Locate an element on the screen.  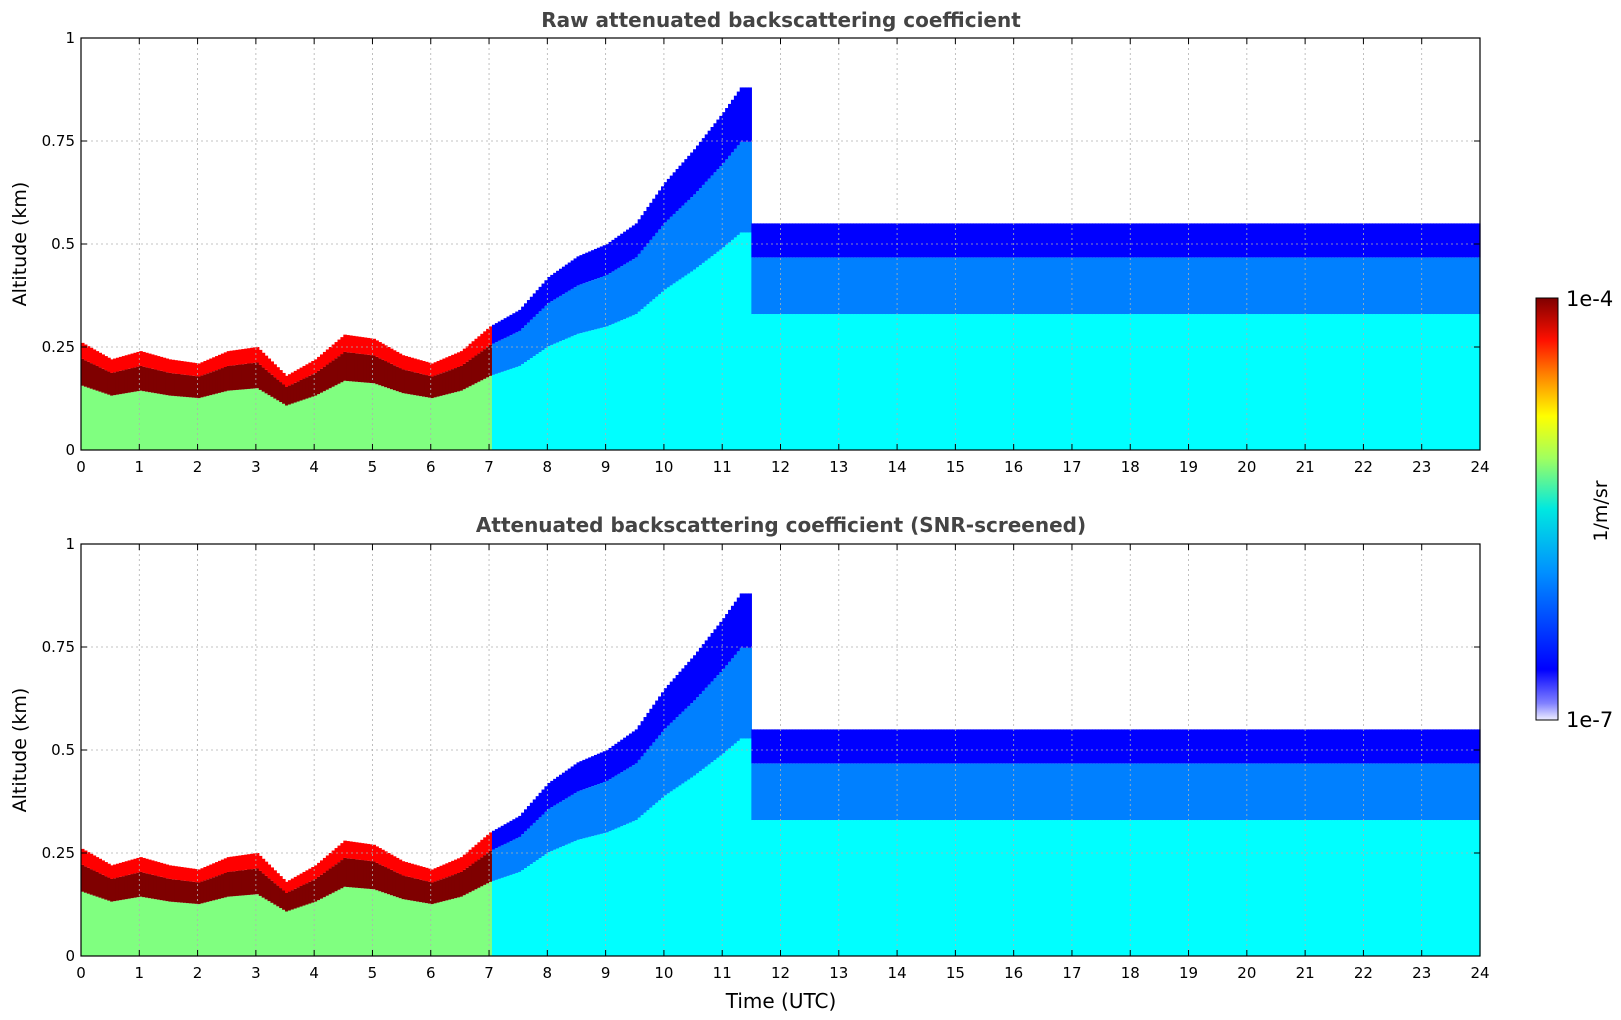
x-tick-label: 22 is located at coordinates (1363, 973).